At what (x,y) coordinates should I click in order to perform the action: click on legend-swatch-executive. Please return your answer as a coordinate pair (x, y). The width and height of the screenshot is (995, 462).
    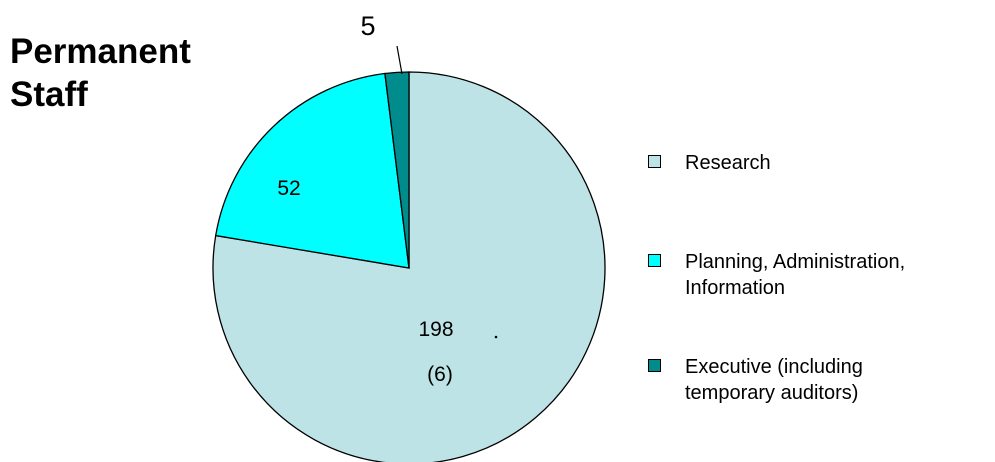
    Looking at the image, I should click on (654, 365).